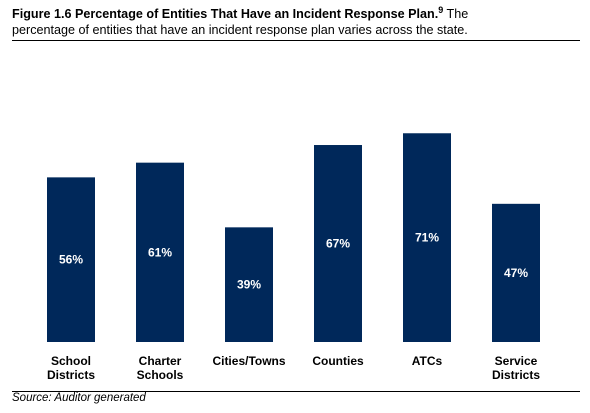 The height and width of the screenshot is (413, 590). I want to click on category-label: Service Districts, so click(516, 368).